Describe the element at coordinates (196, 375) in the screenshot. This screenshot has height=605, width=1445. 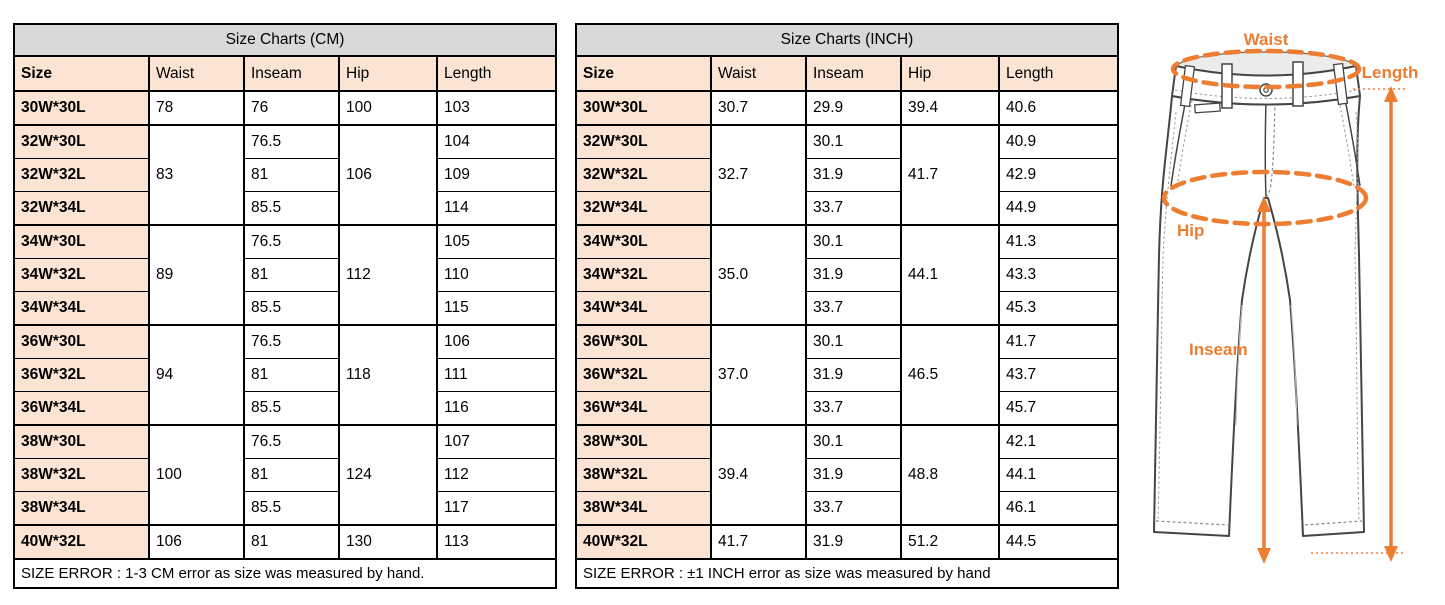
I see `waist-cell: 94` at that location.